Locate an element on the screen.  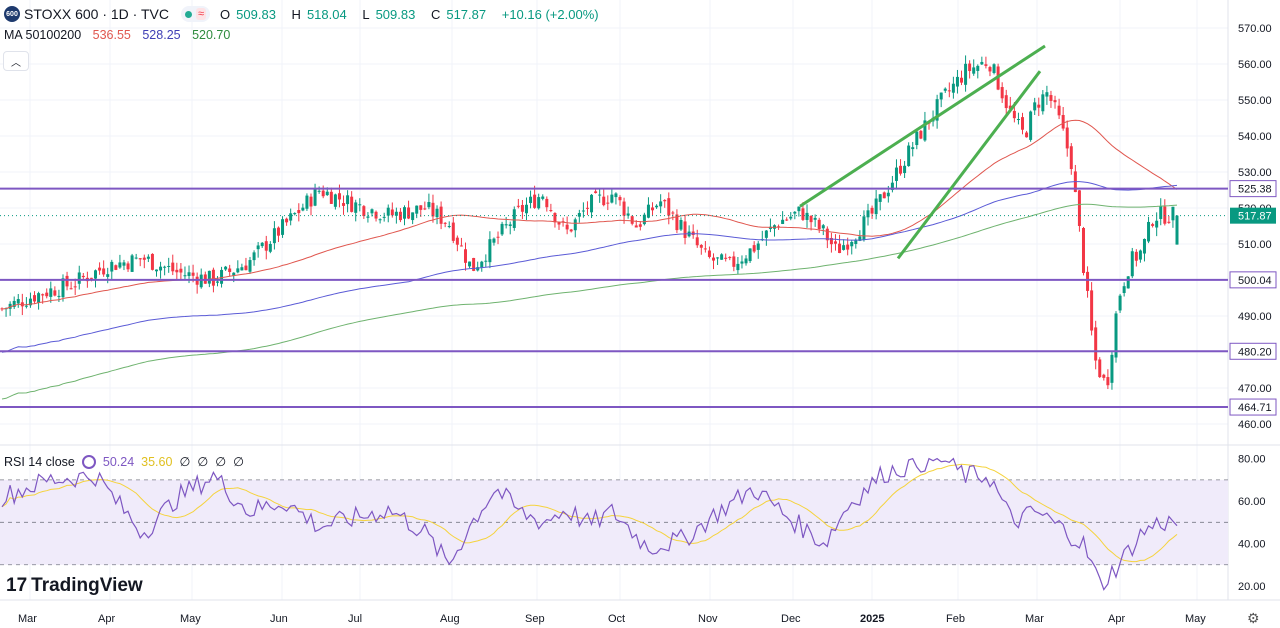
status-pill: ≈ is located at coordinates (195, 14).